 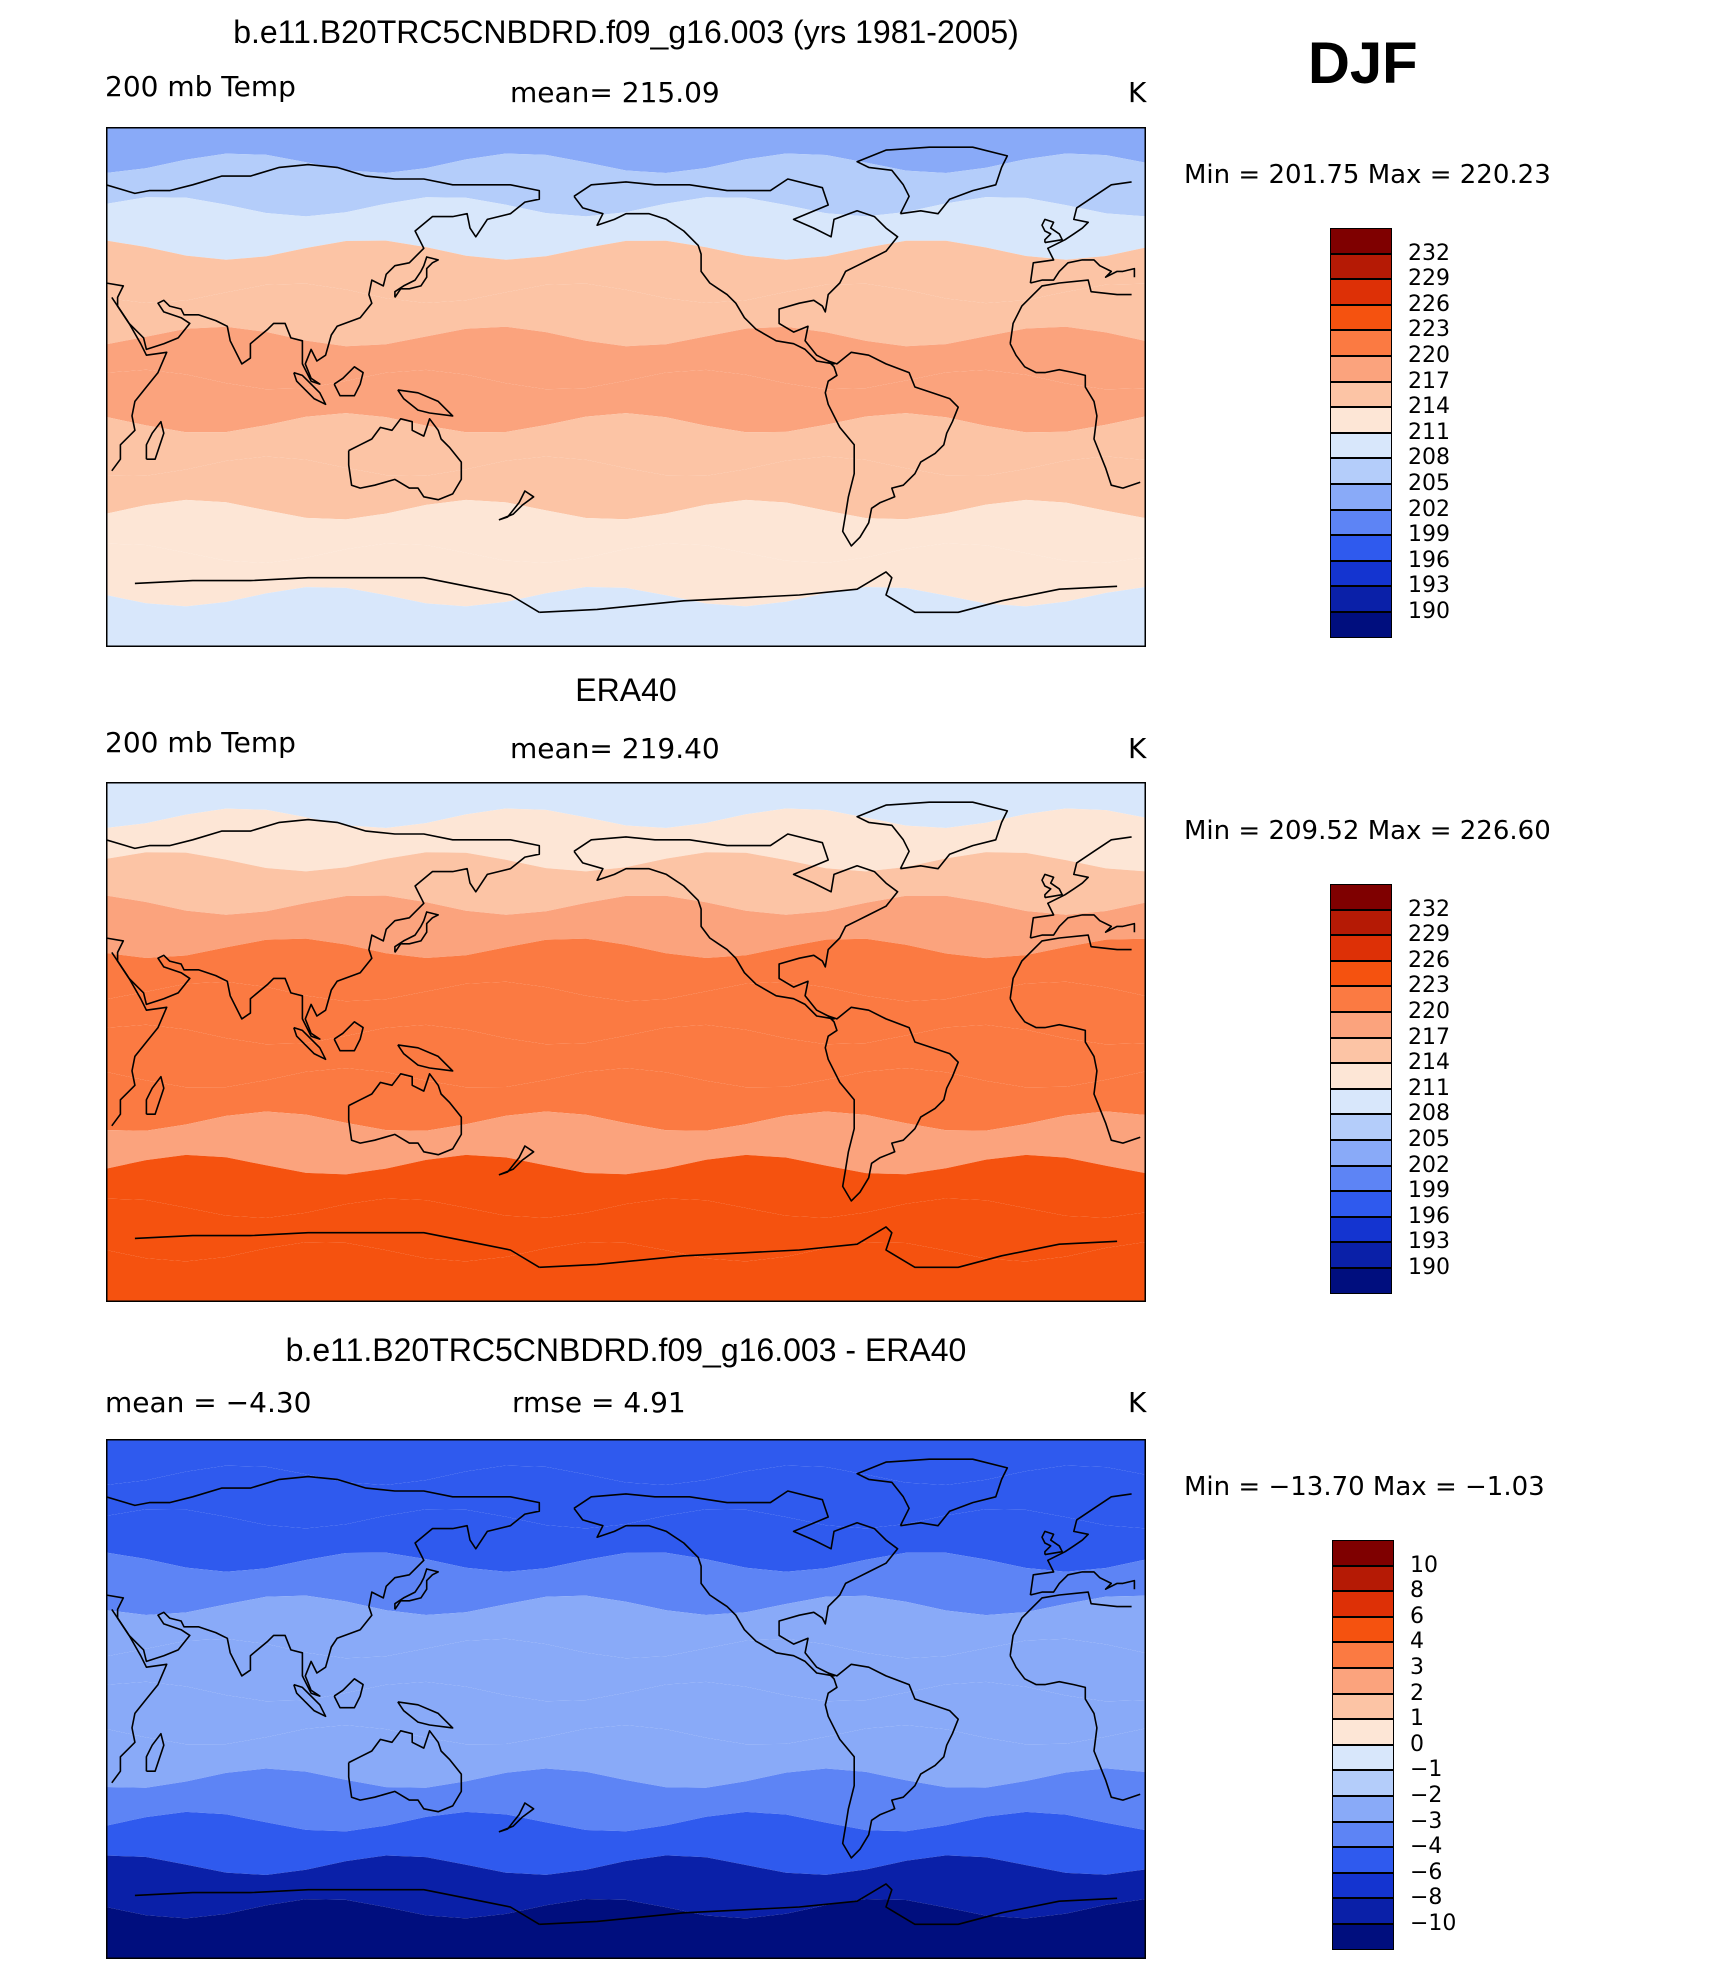 I want to click on colorbar-label: 196, so click(x=1429, y=1216).